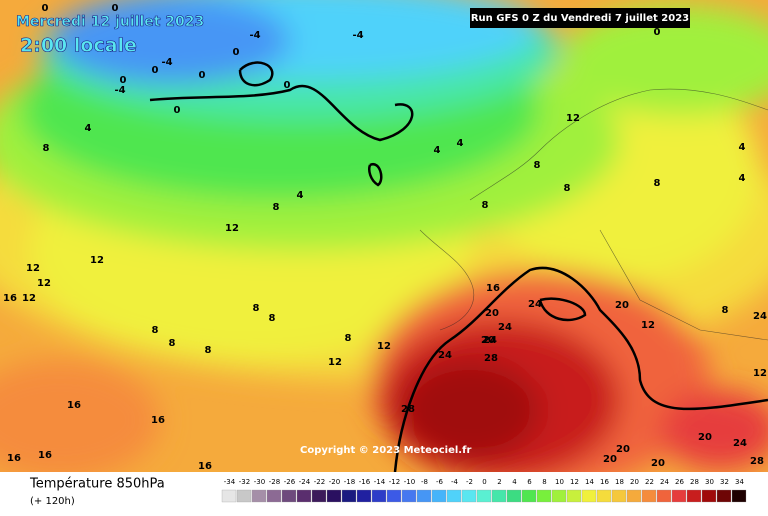 The width and height of the screenshot is (768, 516). I want to click on colorbar-label: 34, so click(739, 482).